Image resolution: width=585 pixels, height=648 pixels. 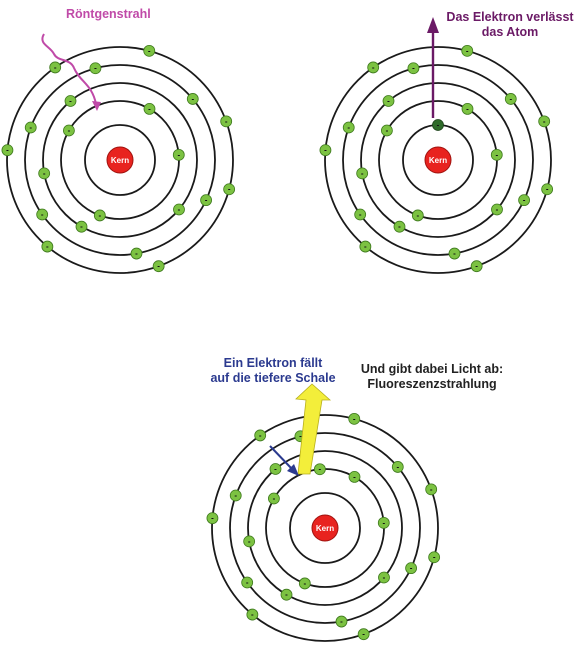 What do you see at coordinates (510, 32) in the screenshot?
I see `ejection-label-line2: das Atom` at bounding box center [510, 32].